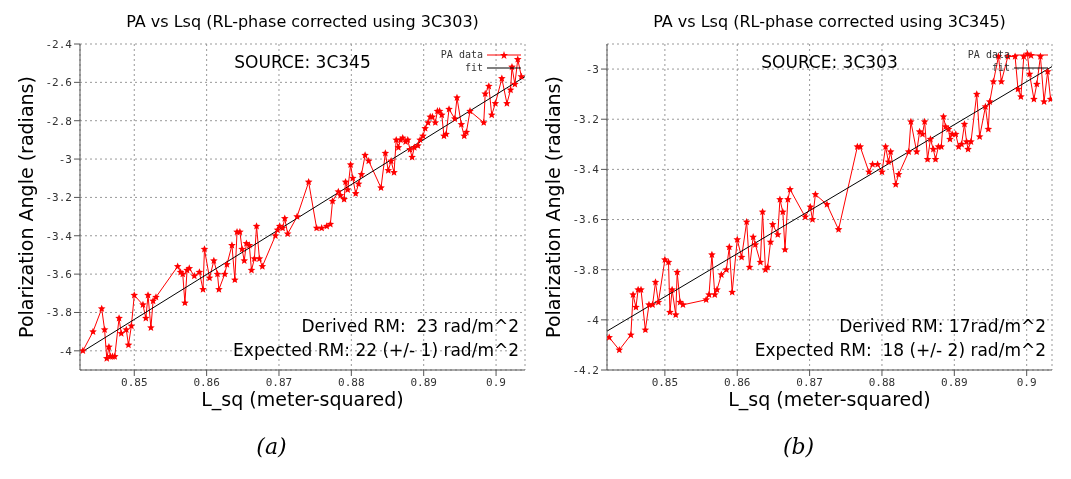 The image size is (1071, 479). Describe the element at coordinates (473, 67) in the screenshot. I see `legend-label: fit` at that location.